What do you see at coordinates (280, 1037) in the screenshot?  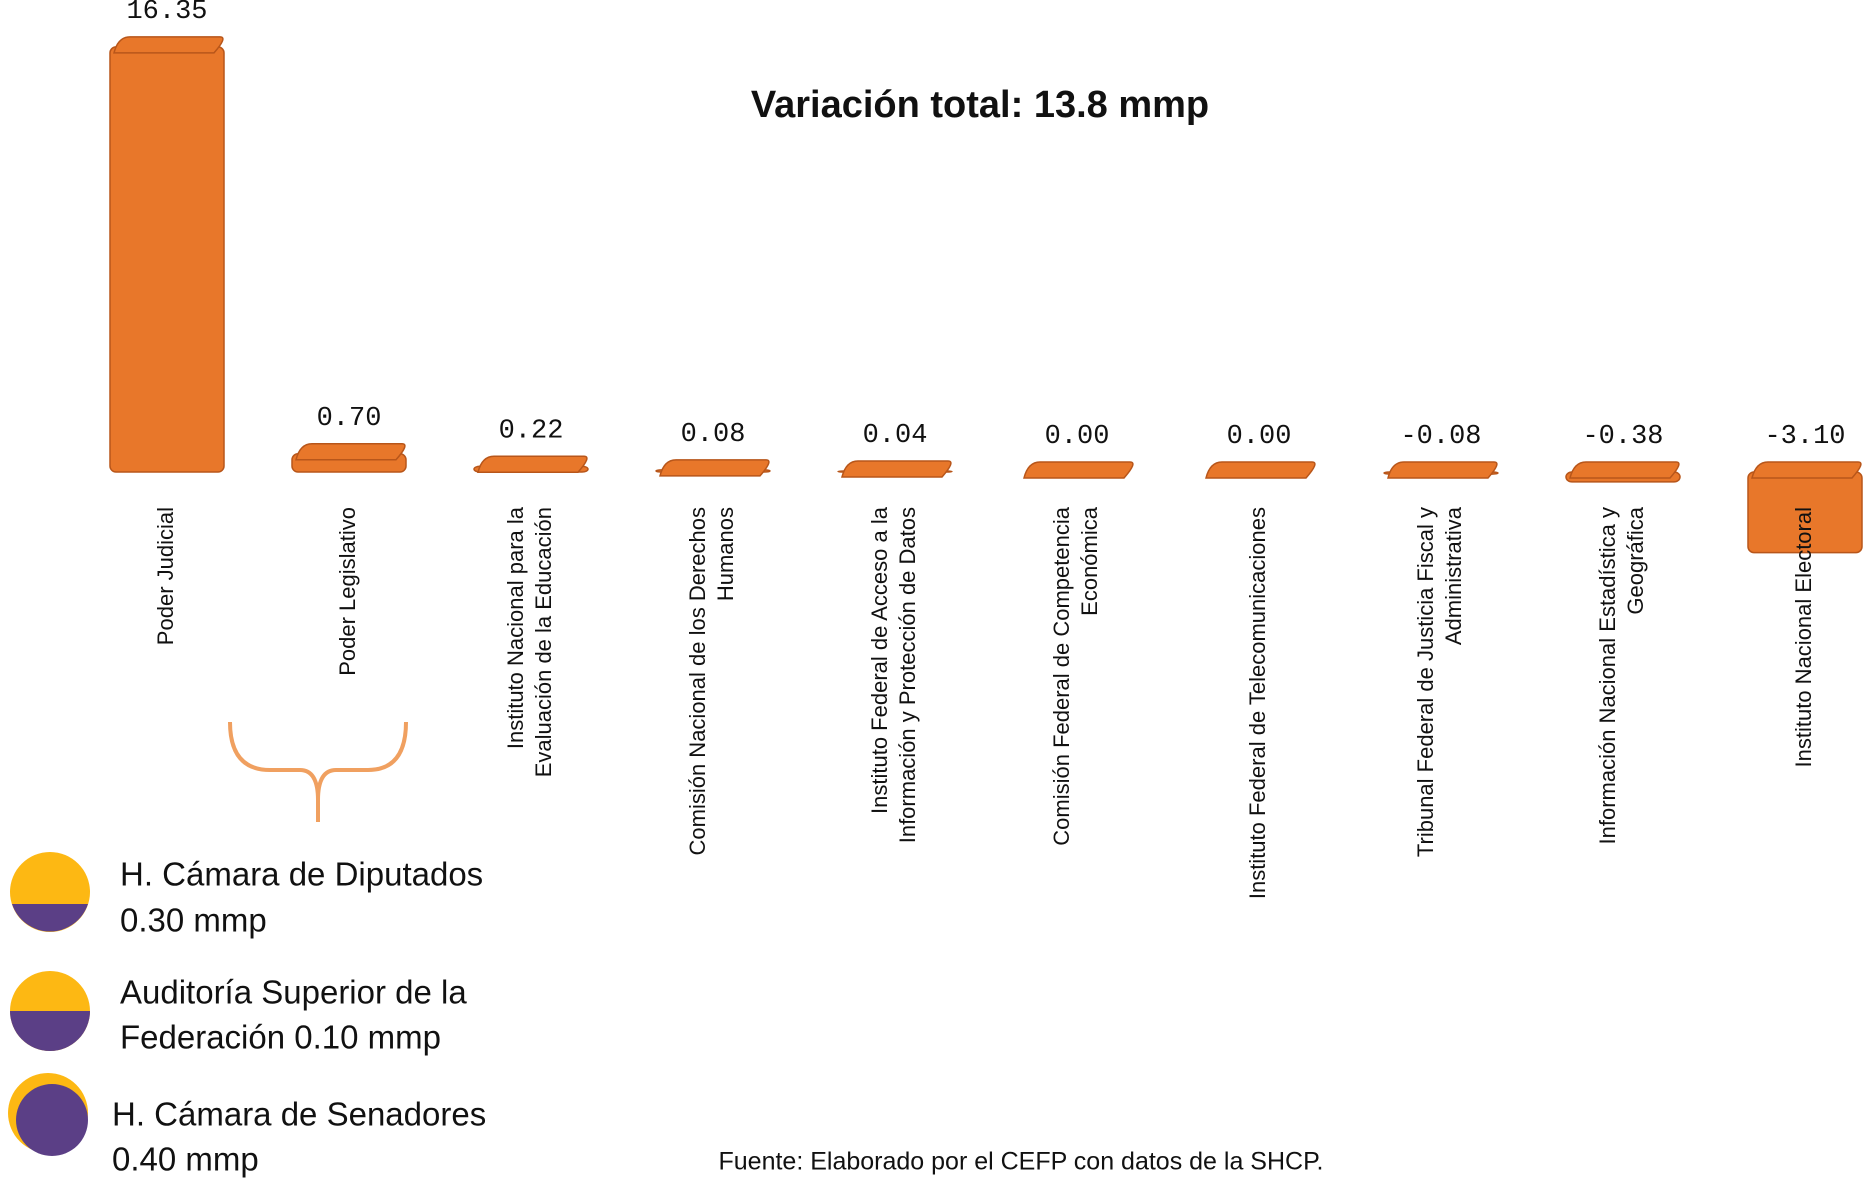 I see `breakdown-note: Federación 0.10 mmp` at bounding box center [280, 1037].